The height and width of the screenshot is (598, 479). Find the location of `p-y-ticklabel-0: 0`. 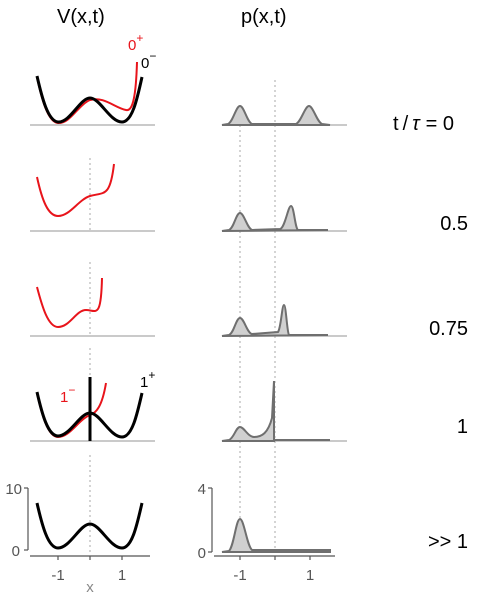

p-y-ticklabel-0: 0 is located at coordinates (202, 553).